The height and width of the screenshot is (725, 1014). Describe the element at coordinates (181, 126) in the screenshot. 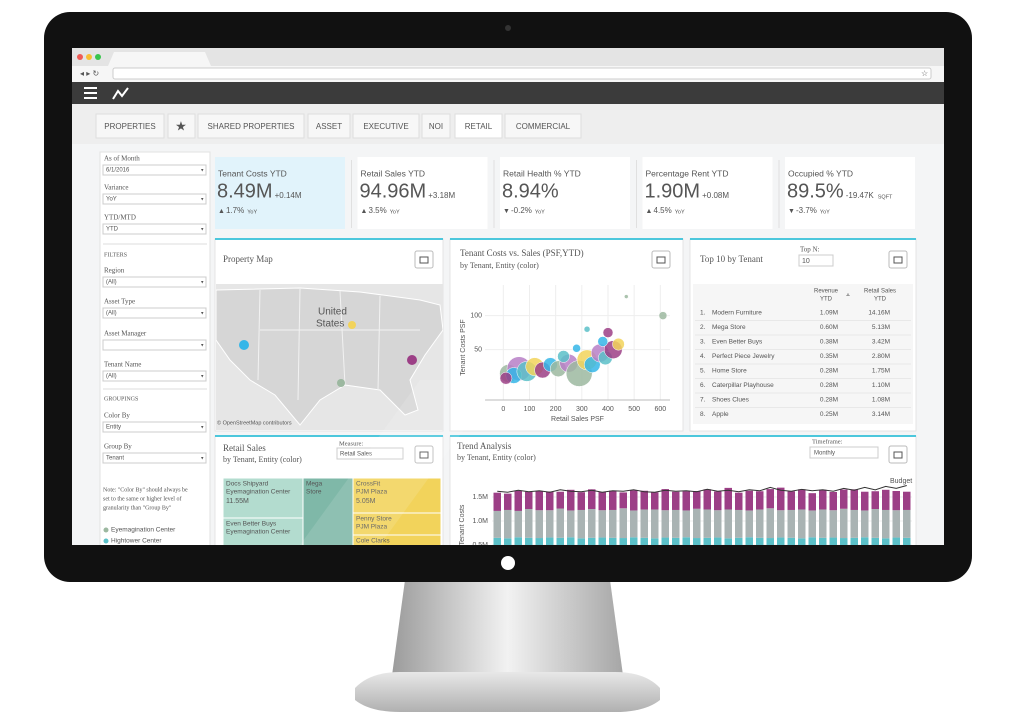

I see `favorites-tab` at that location.